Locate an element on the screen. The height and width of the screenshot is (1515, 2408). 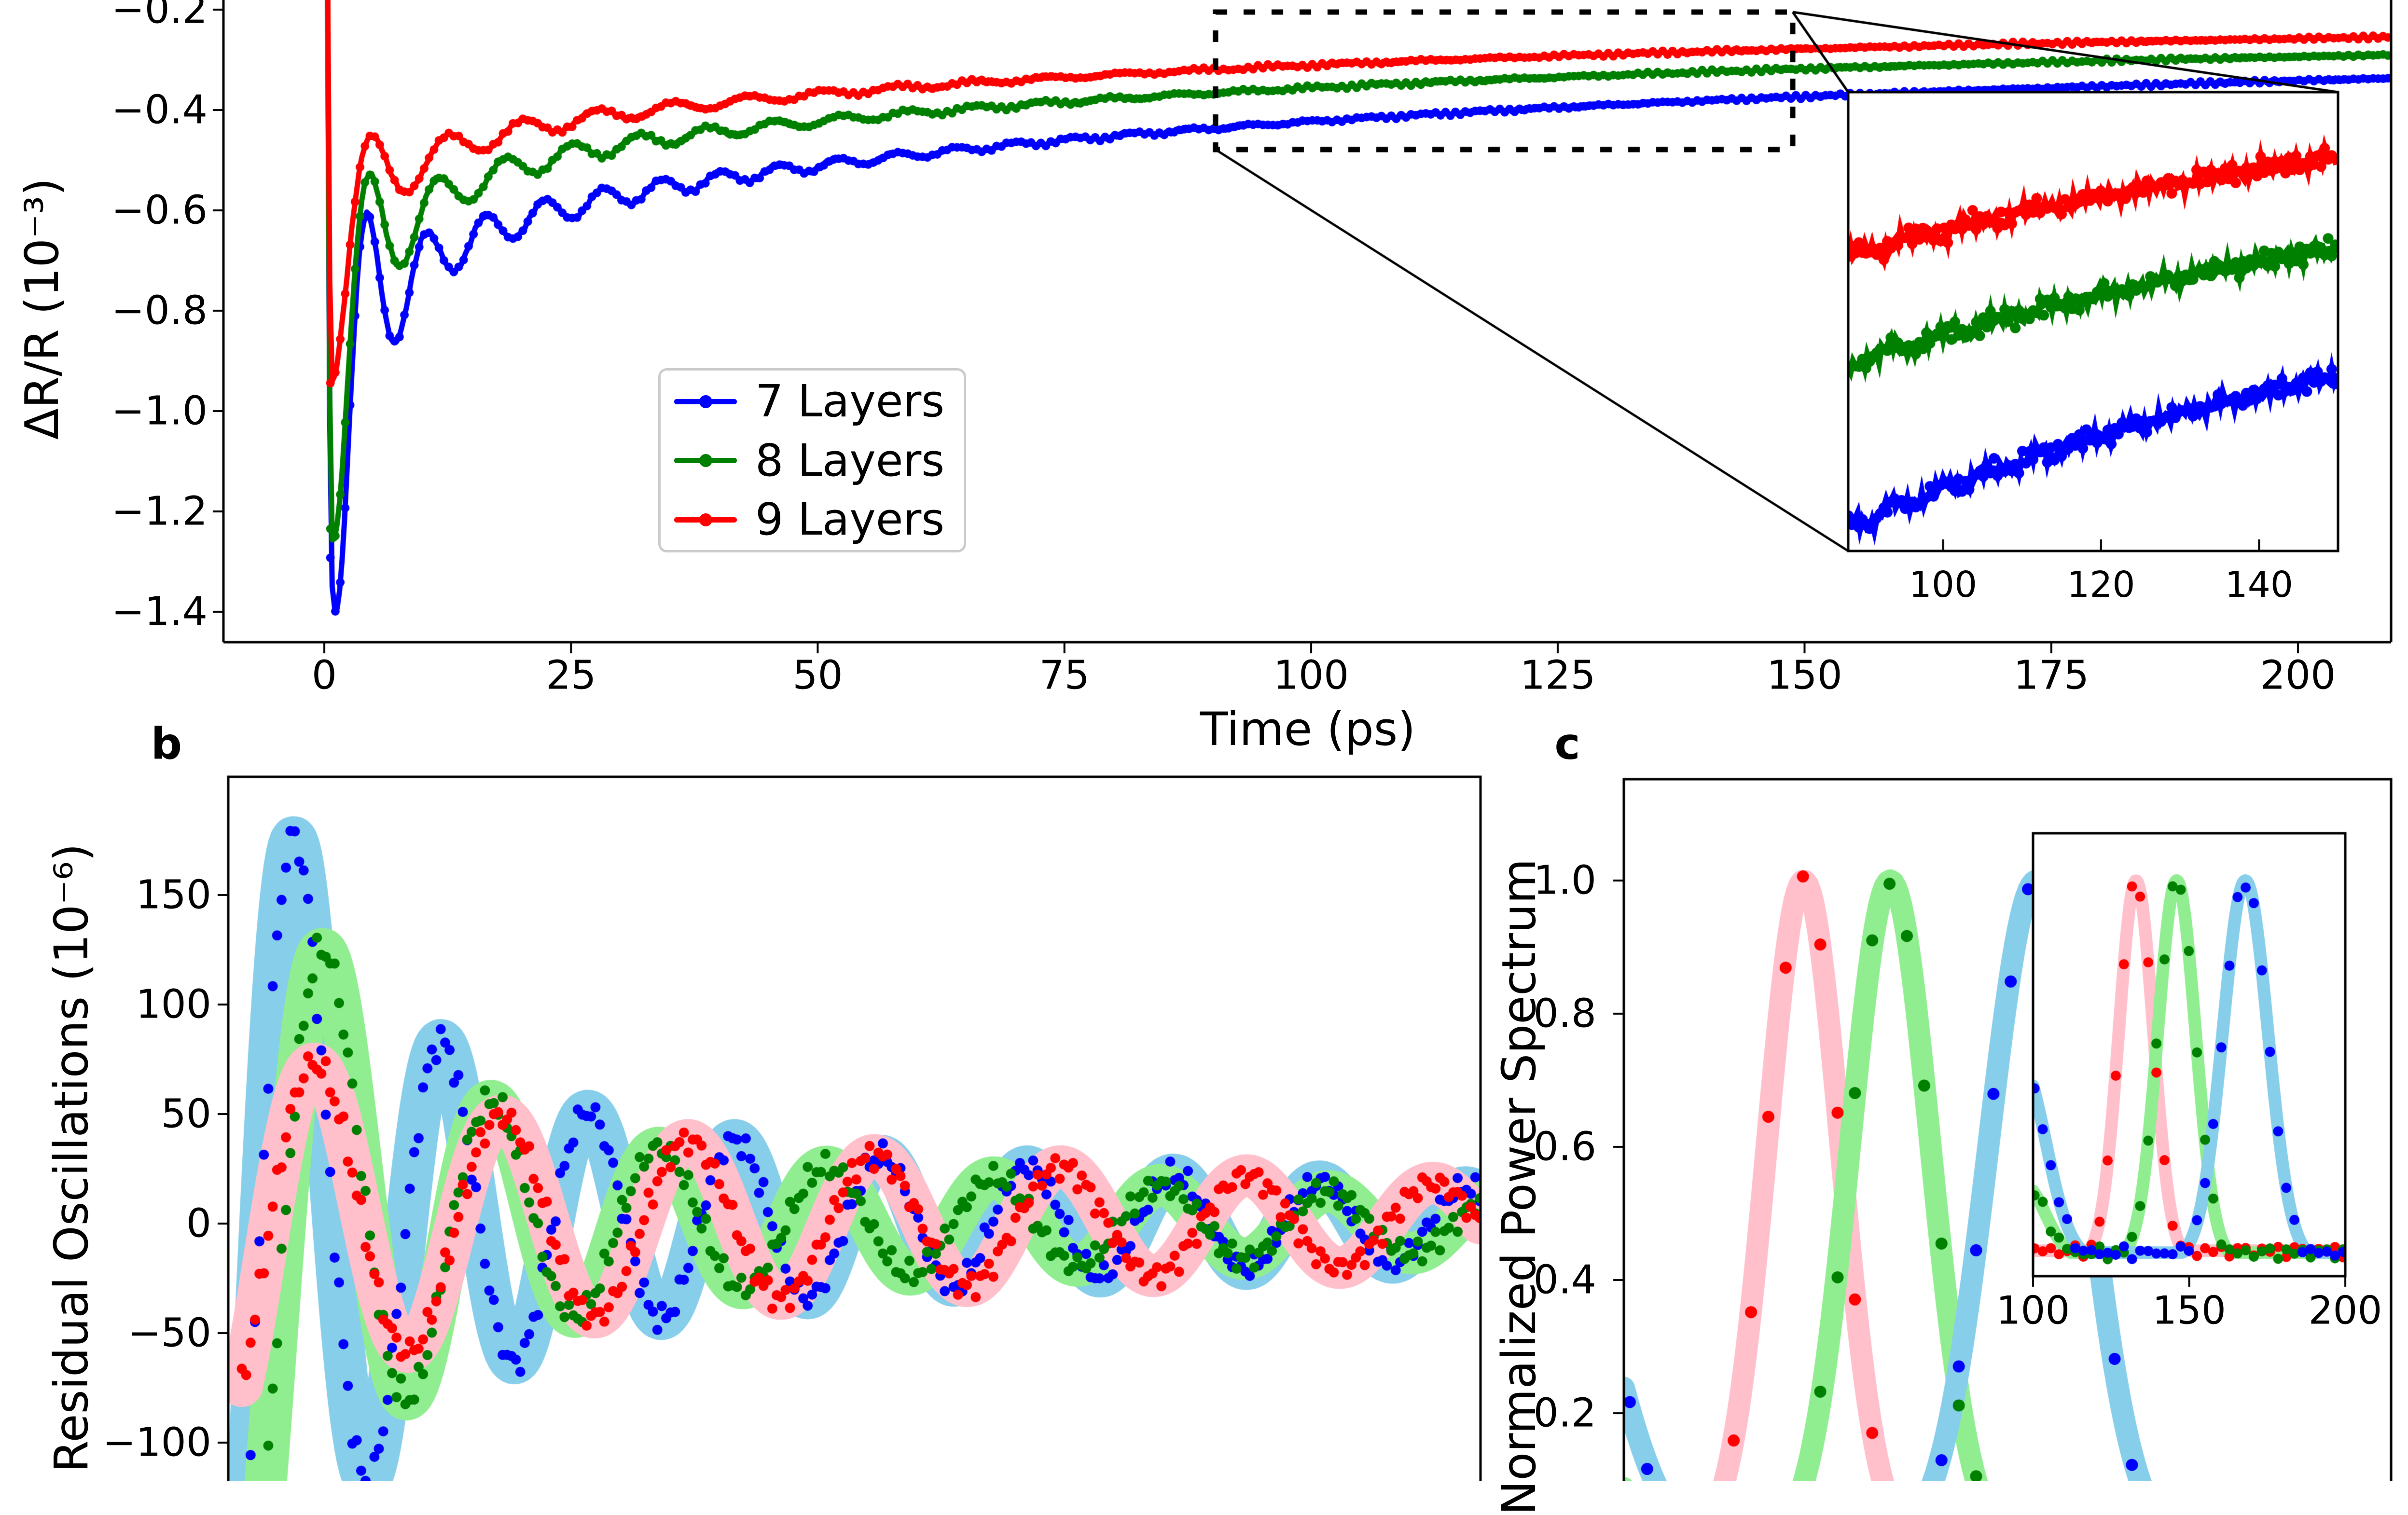
panel-b-ytick-label: 150 is located at coordinates (174, 895).